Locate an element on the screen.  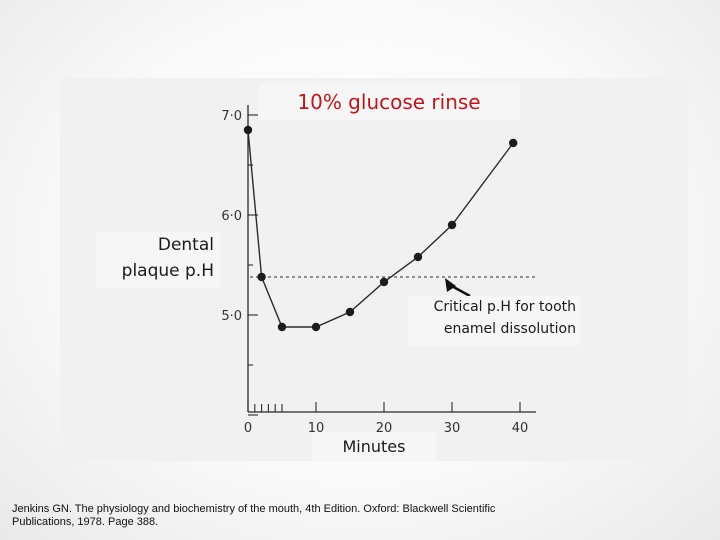
chart-series is located at coordinates (380, 228).